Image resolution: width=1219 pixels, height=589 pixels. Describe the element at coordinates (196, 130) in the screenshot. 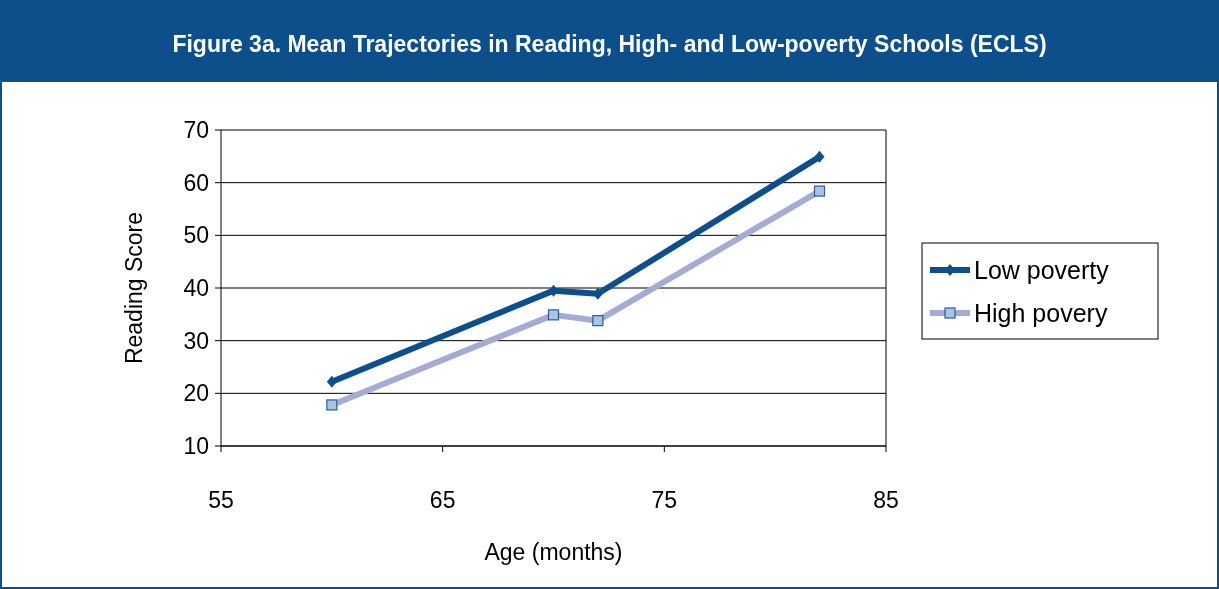

I see `y-tick-label: 70` at that location.